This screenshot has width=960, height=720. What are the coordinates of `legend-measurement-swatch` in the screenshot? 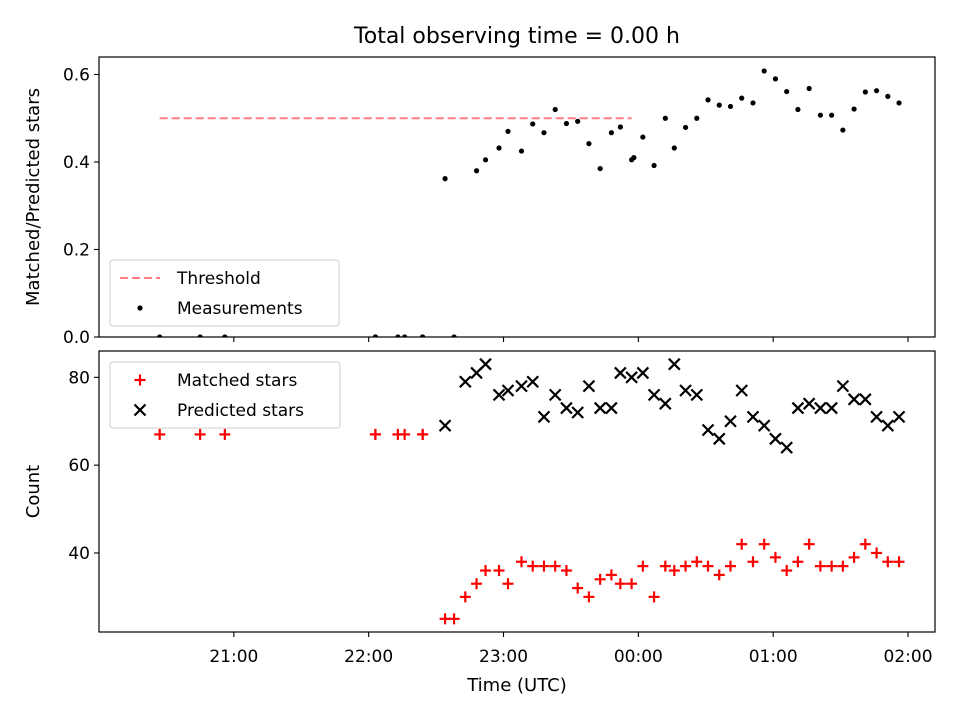 It's located at (140, 308).